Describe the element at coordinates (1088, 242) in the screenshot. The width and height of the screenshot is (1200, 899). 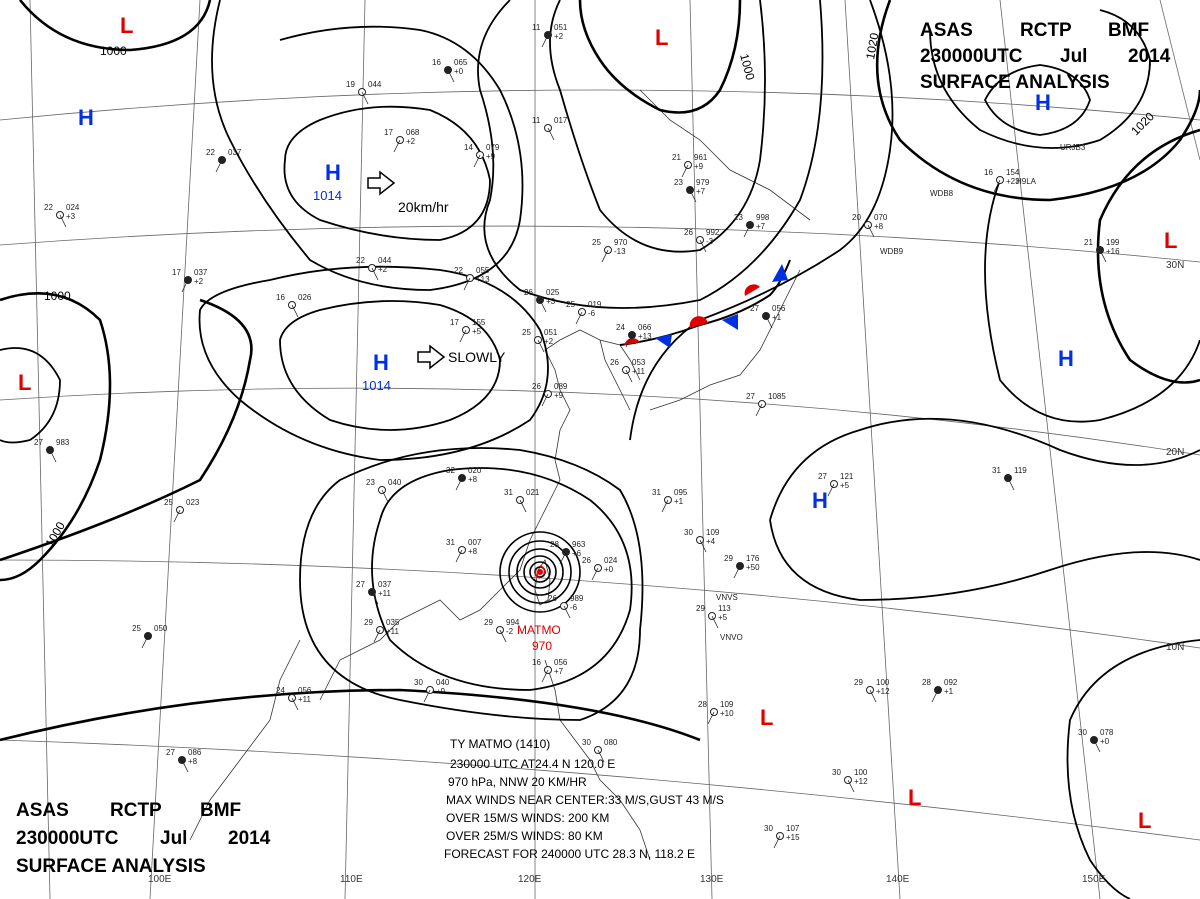
I see `station-temp: 21` at that location.